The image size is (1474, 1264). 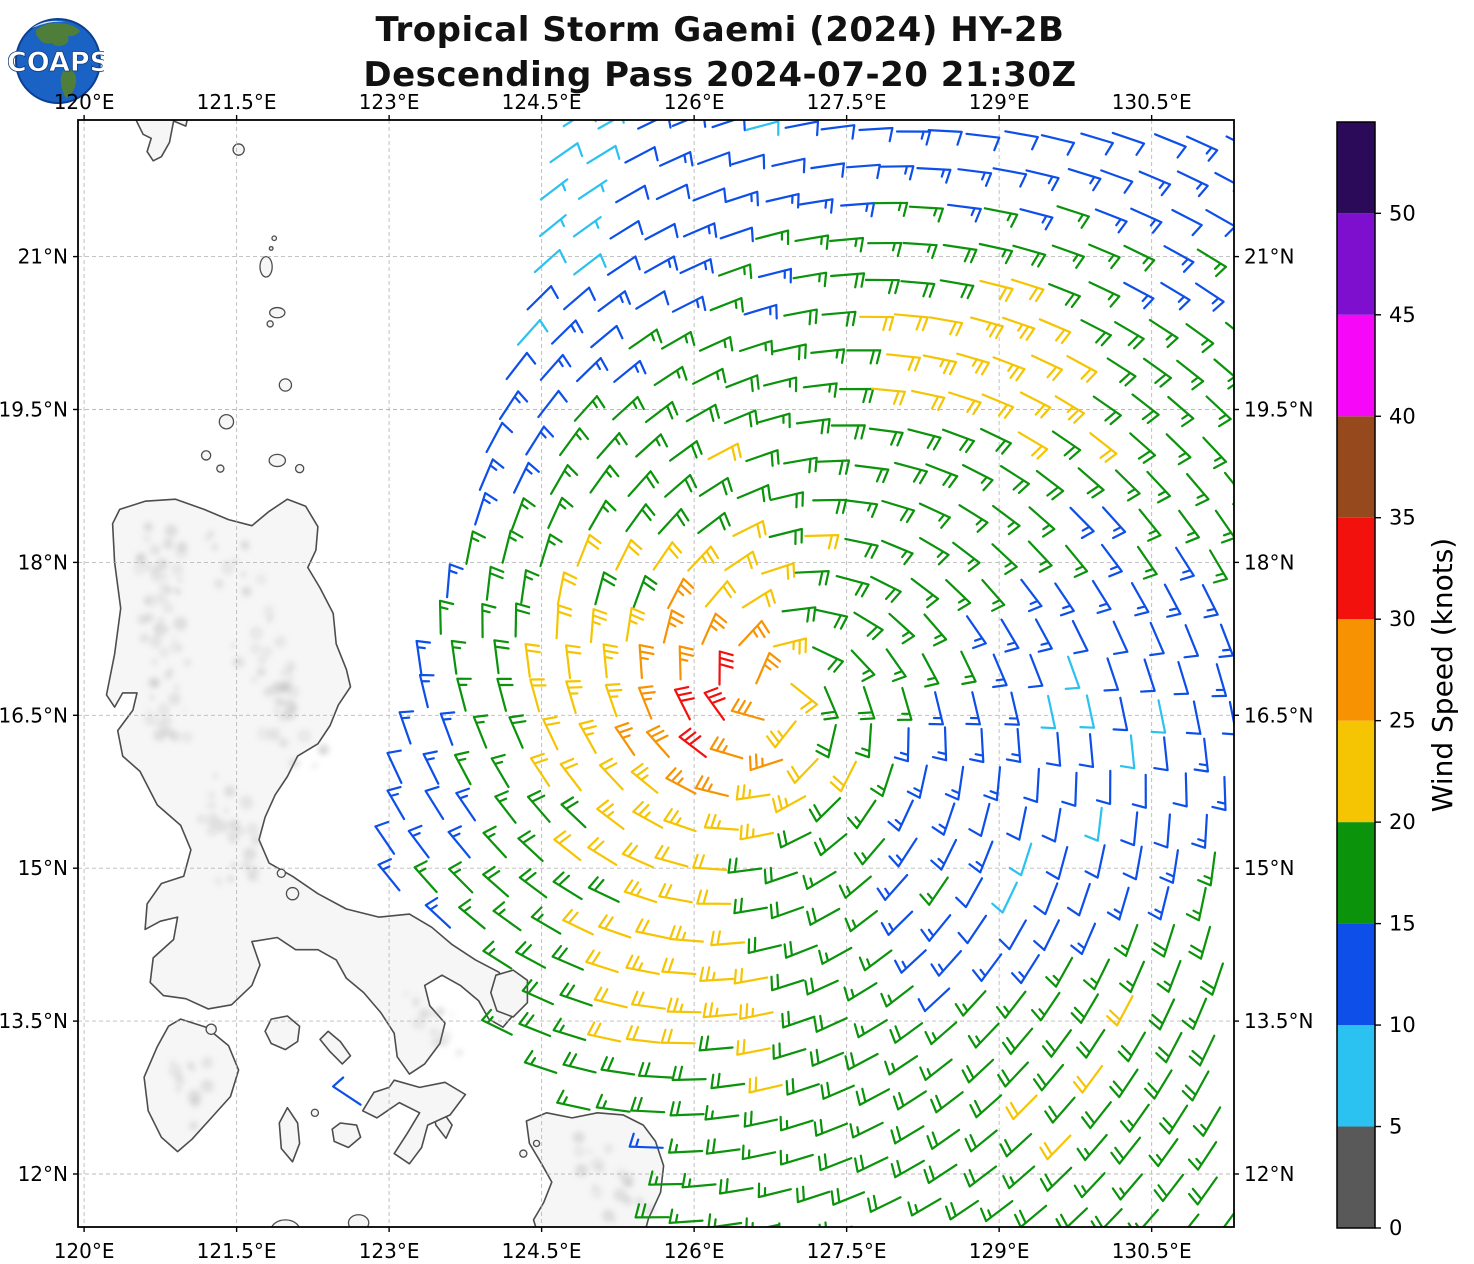 I want to click on y-tick-label-right: 16.5°N, so click(x=1279, y=715).